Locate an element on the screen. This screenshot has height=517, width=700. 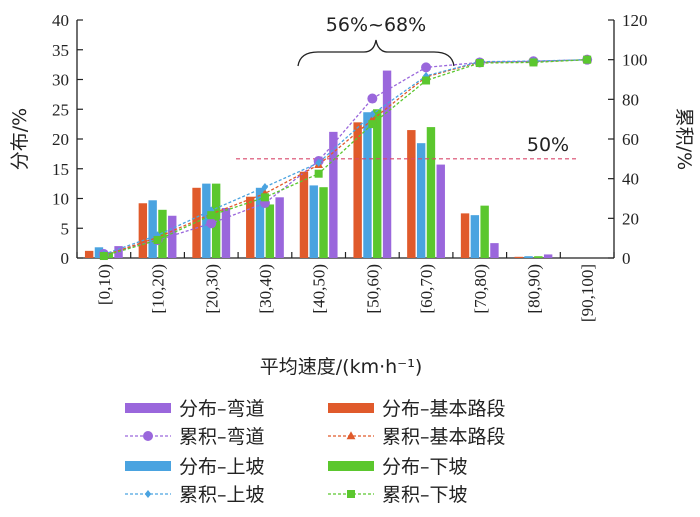
x-category-label: [10,20) is located at coordinates (158, 289).